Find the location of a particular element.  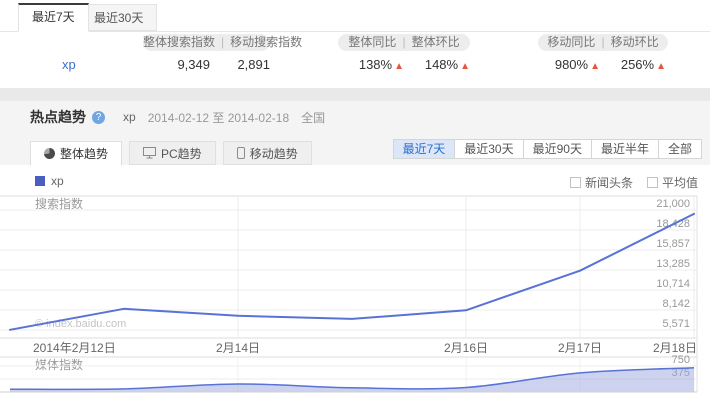

y-axis-tick-label: 8,142 is located at coordinates (676, 304).